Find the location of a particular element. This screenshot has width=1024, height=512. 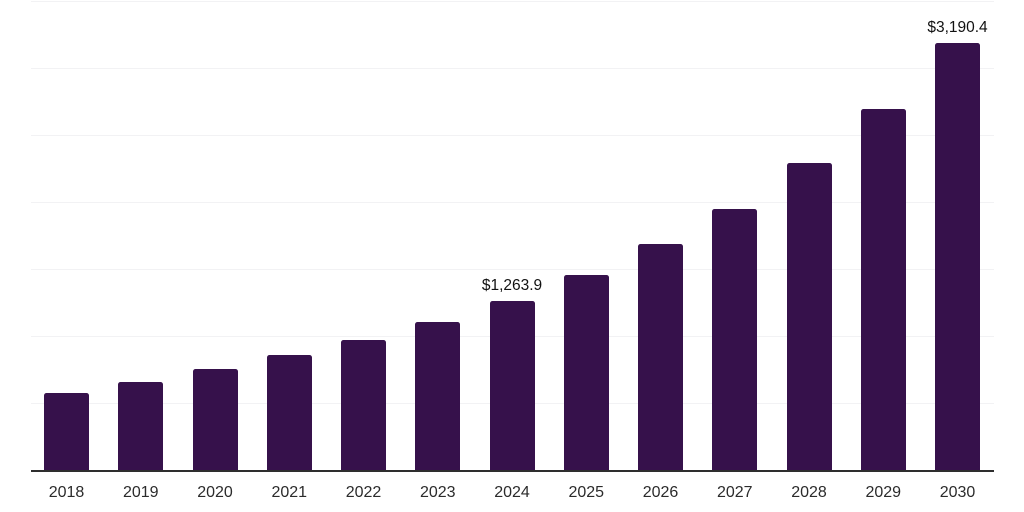

x-tick-2027: 2027 is located at coordinates (734, 492).